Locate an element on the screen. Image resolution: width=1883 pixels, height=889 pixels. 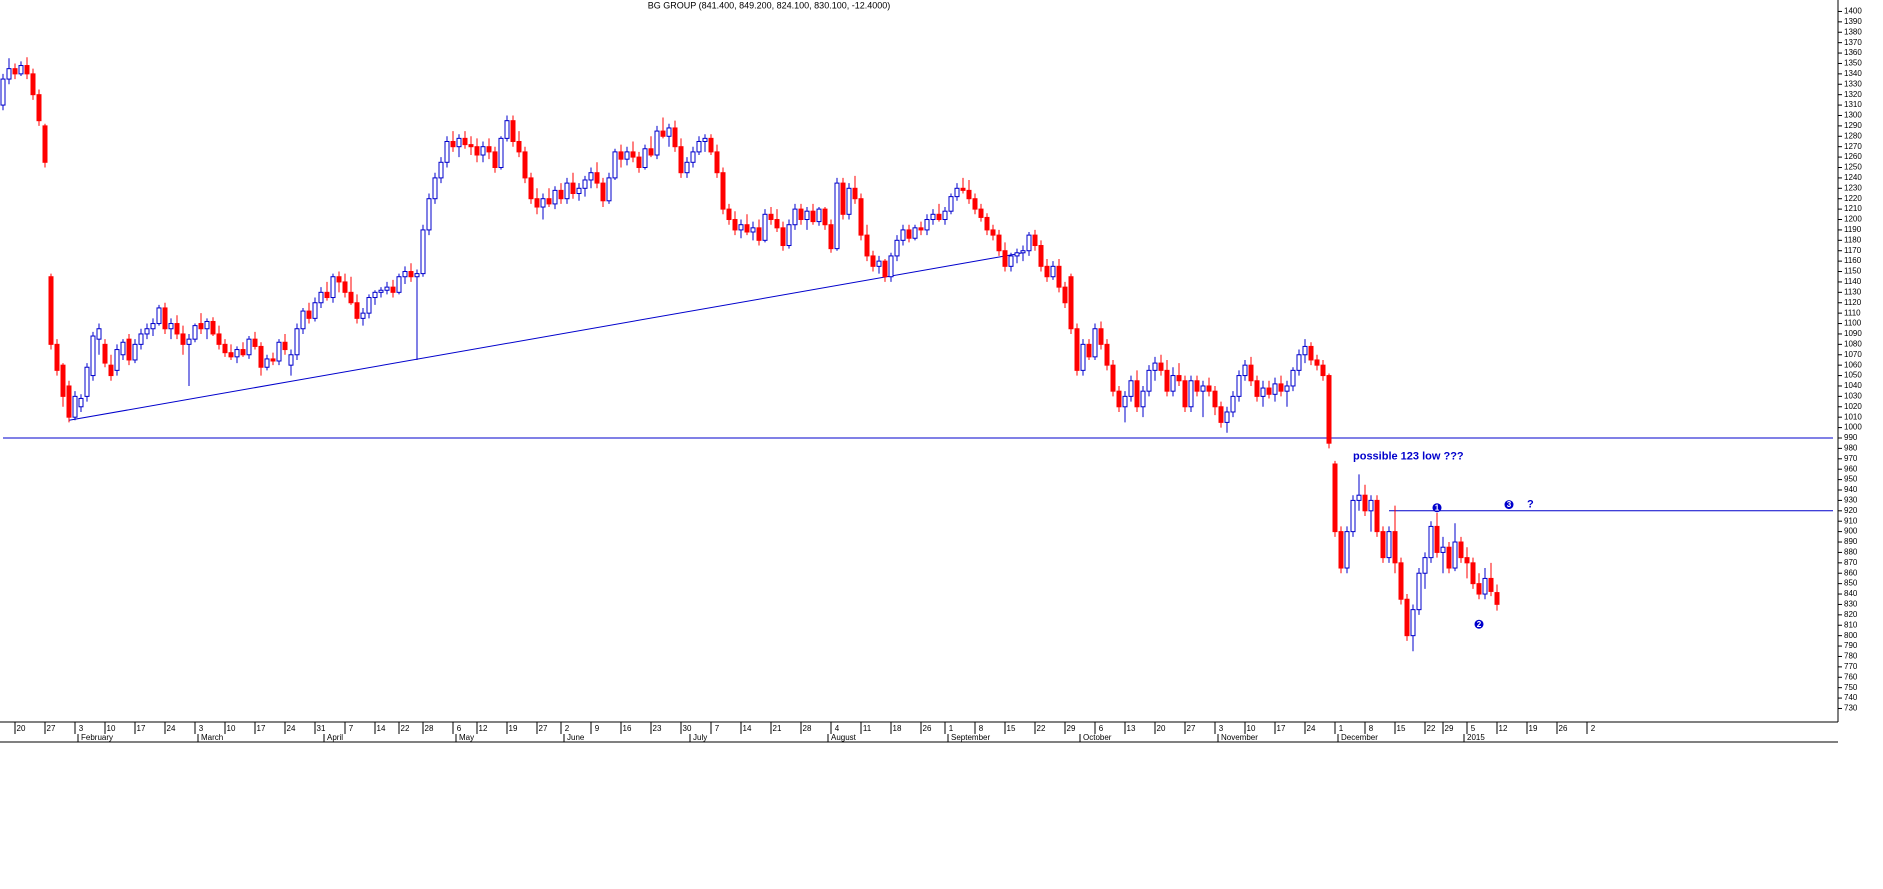
y-tick-label: 820 is located at coordinates (1851, 614).